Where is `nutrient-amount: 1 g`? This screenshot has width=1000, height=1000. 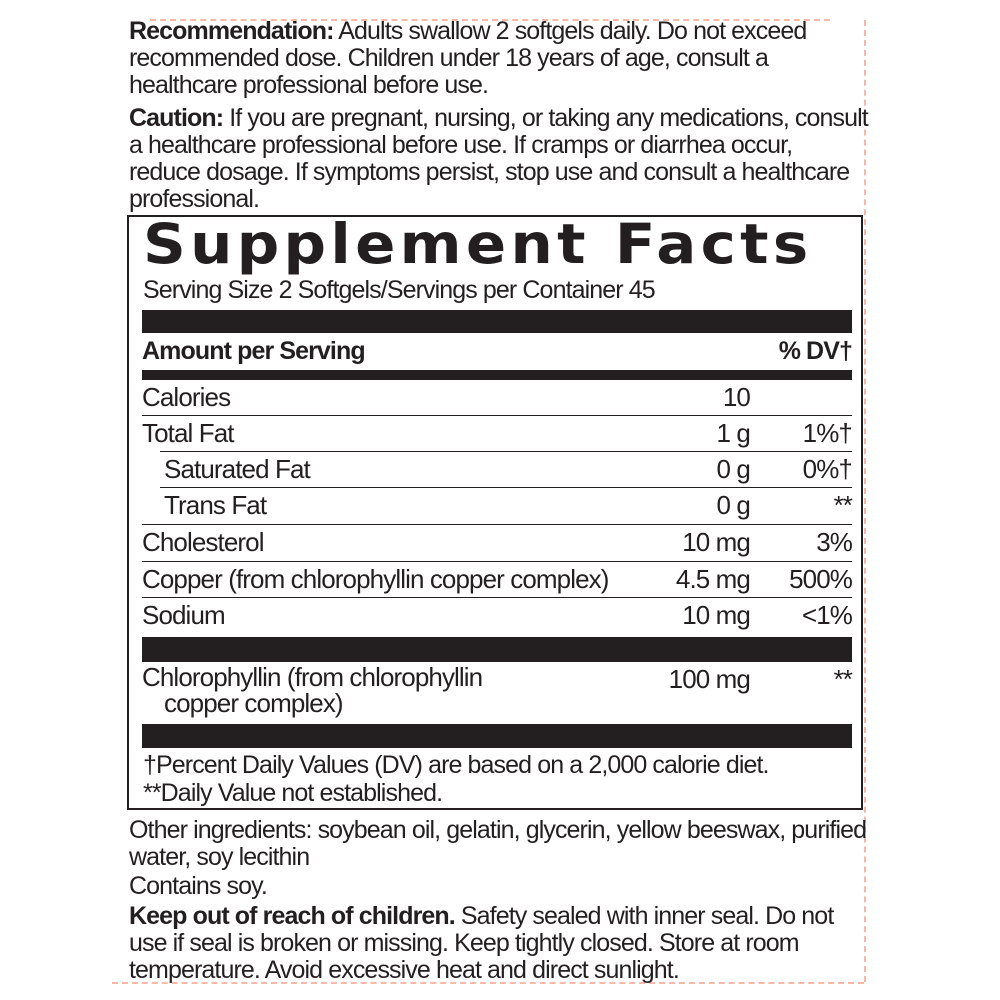 nutrient-amount: 1 g is located at coordinates (733, 433).